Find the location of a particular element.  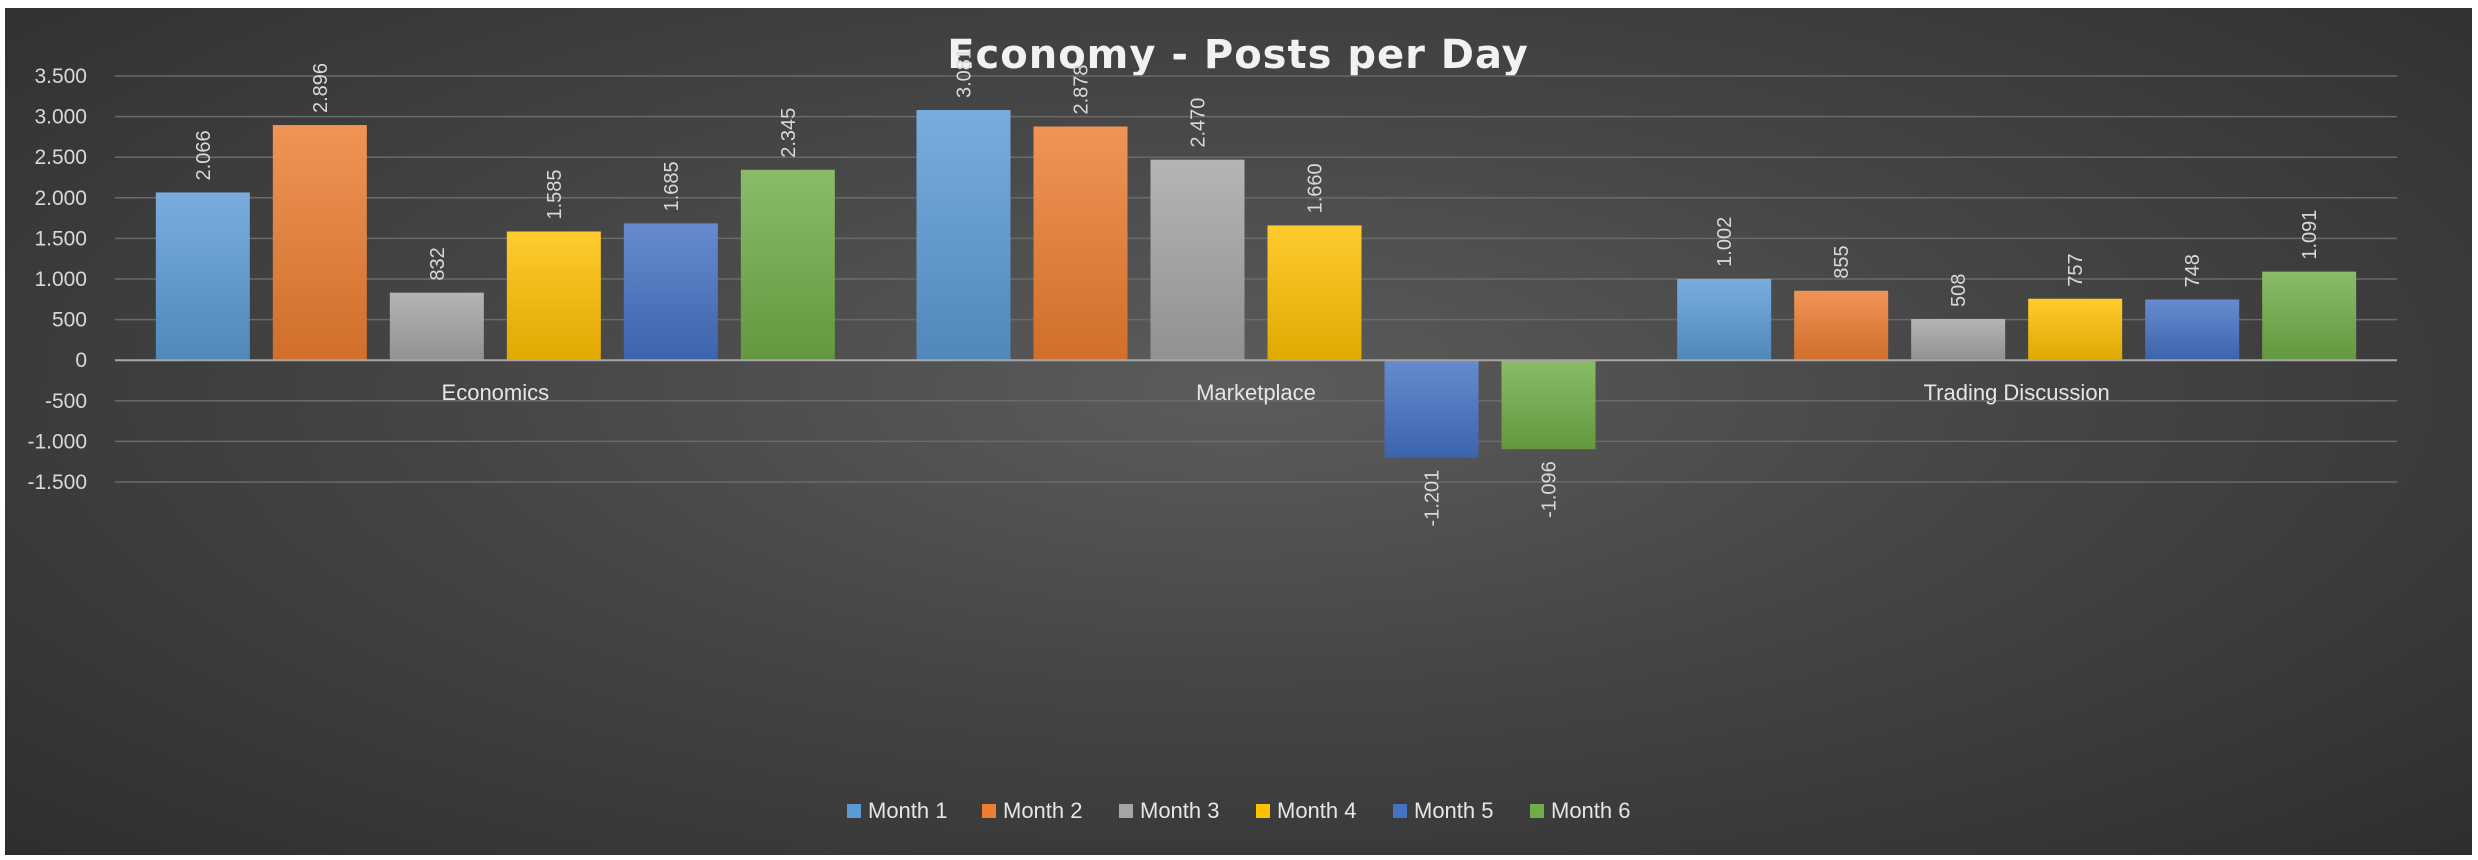

y-tick-label: 1.000 is located at coordinates (60, 279).